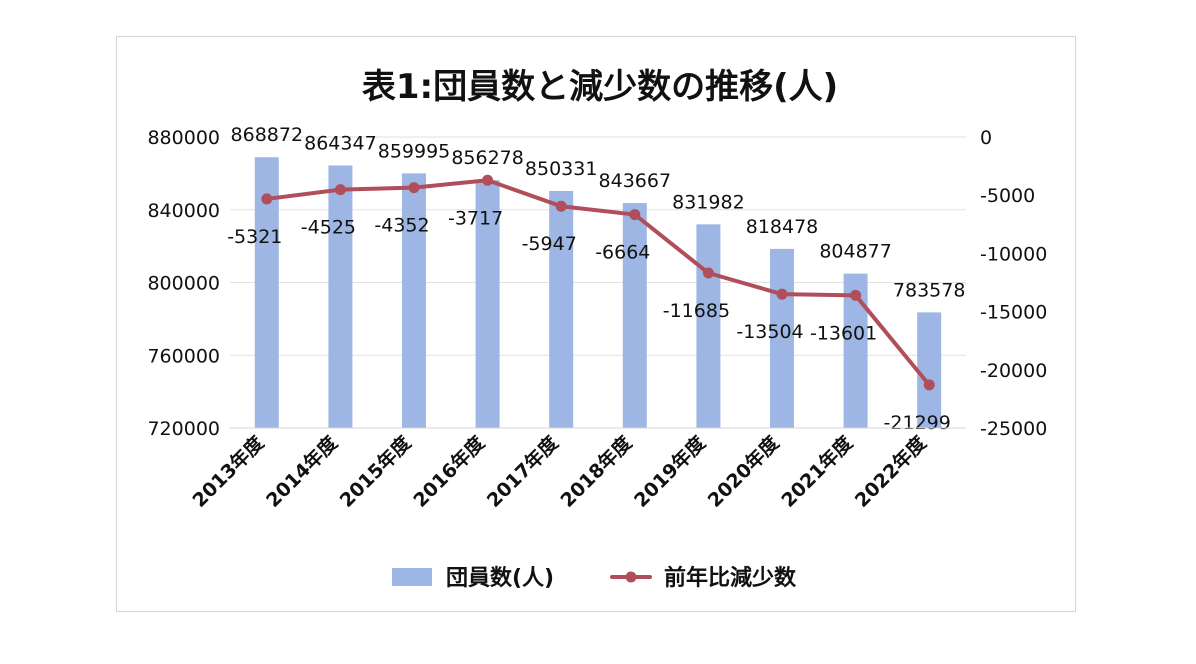 The width and height of the screenshot is (1196, 664). I want to click on bar-value-label: 818478, so click(782, 227).